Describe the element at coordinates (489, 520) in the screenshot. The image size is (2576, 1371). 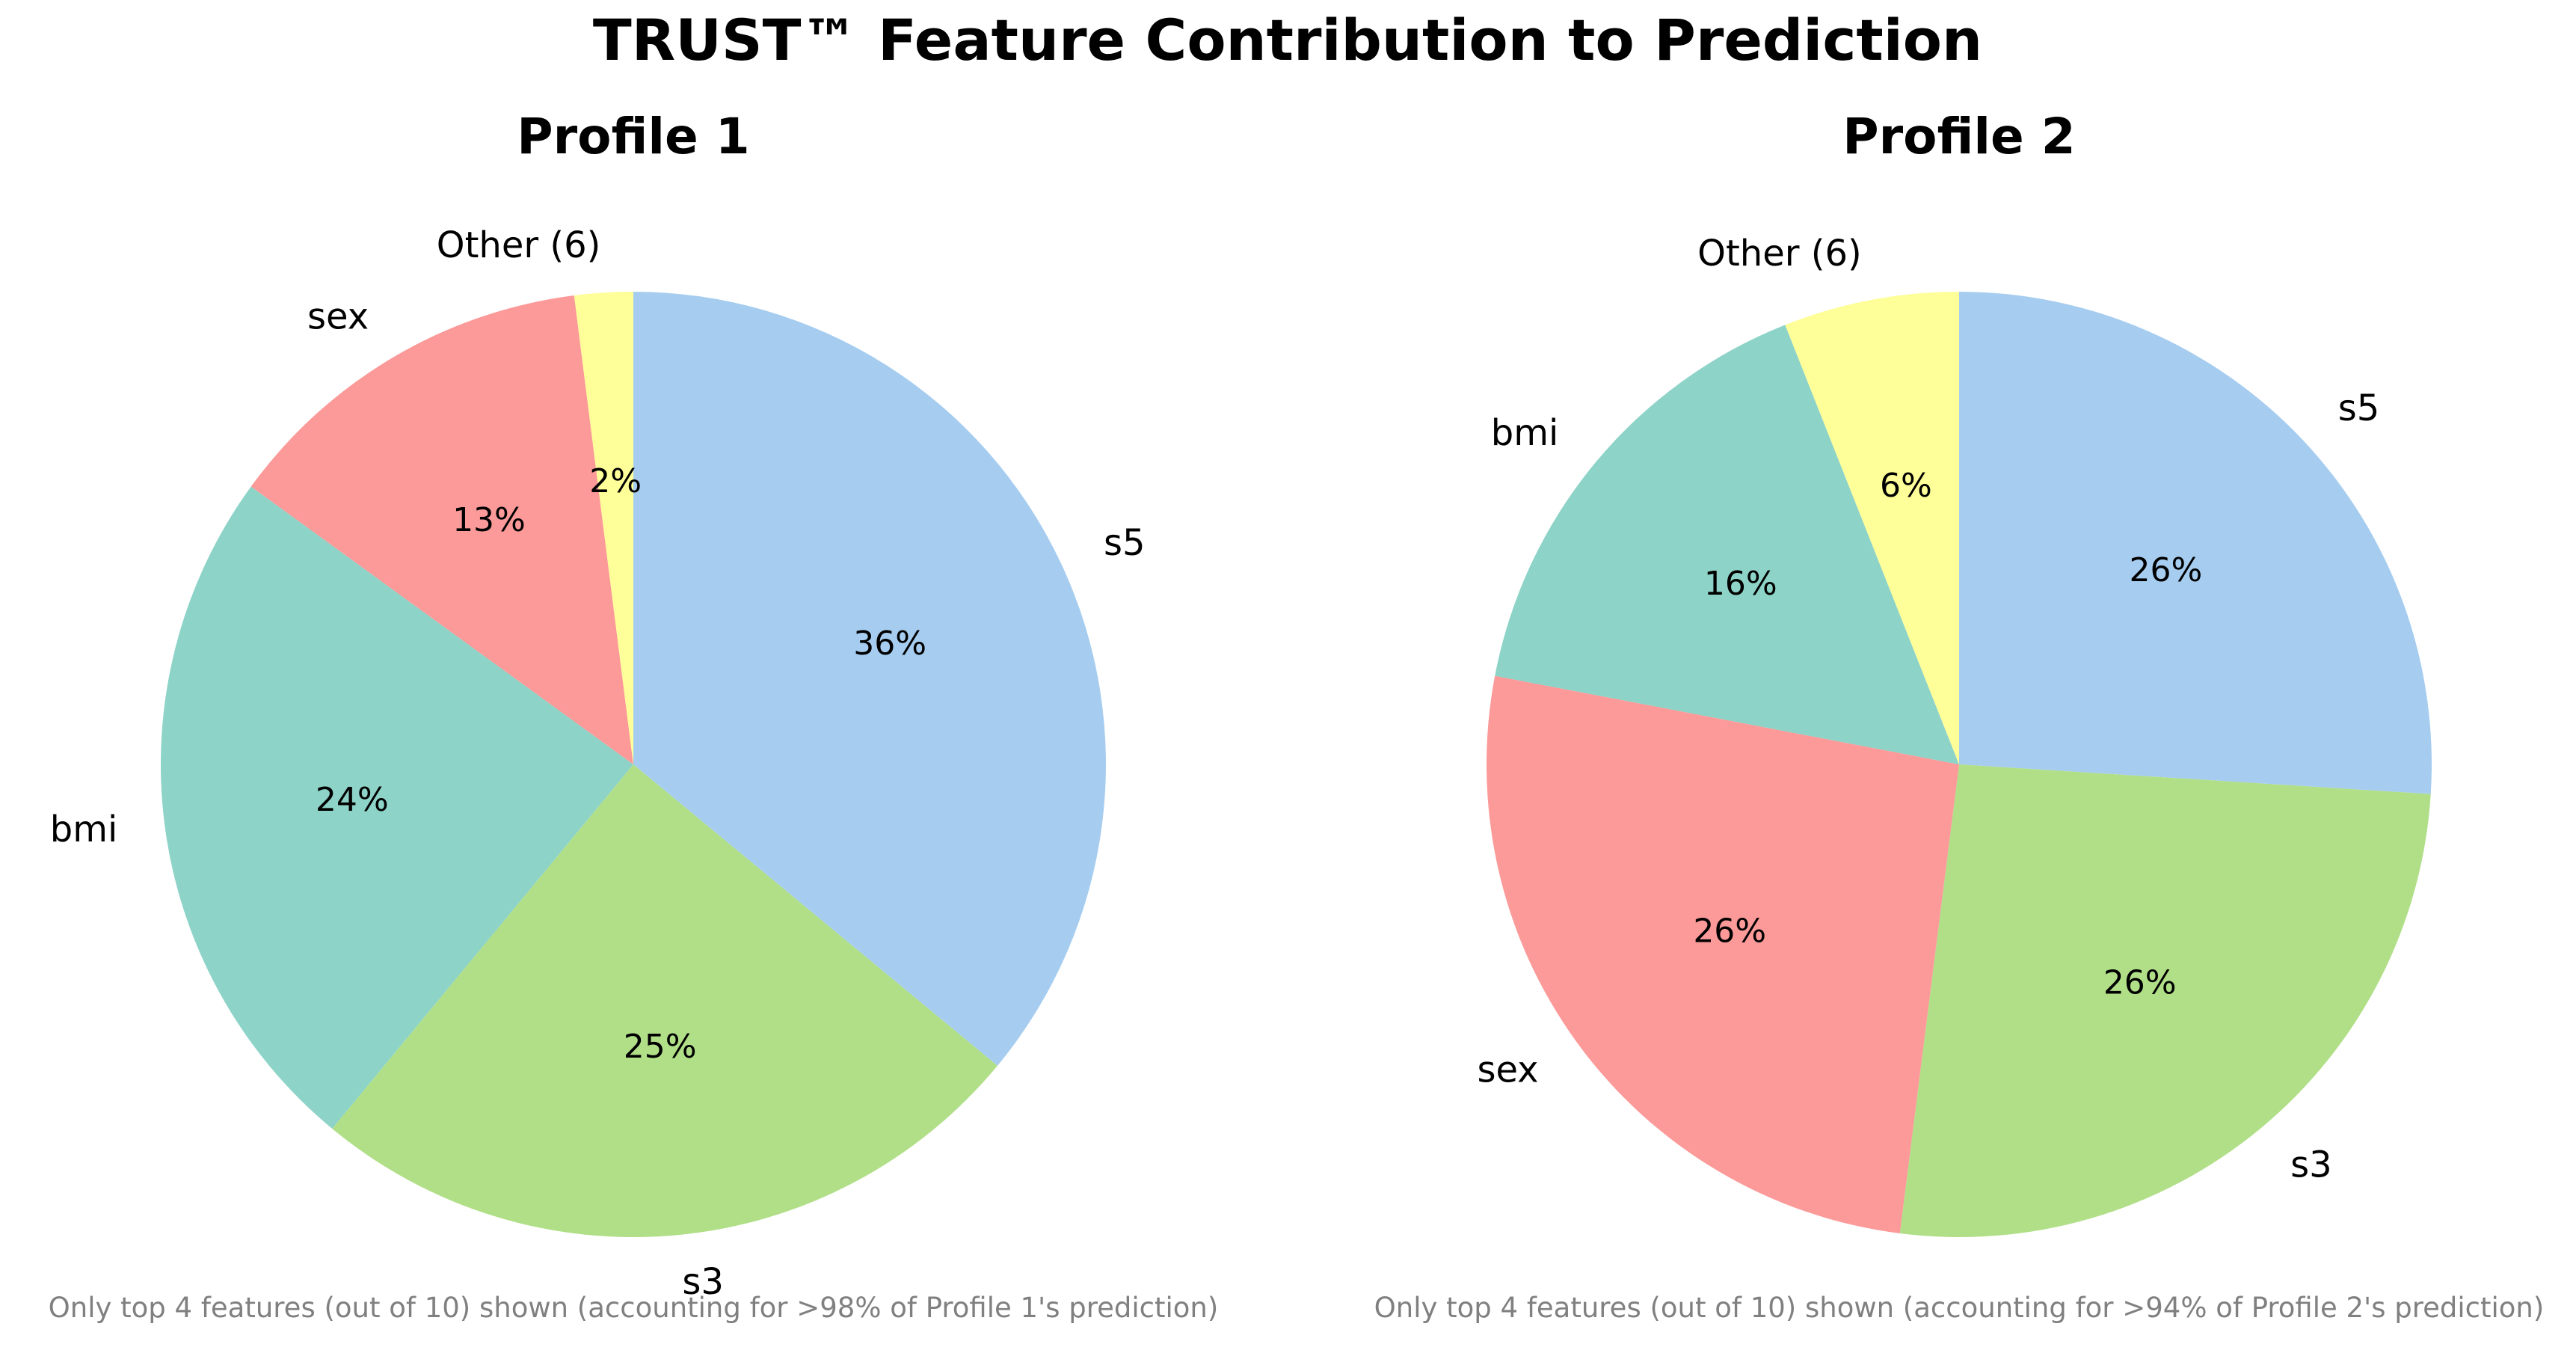
I see `pie-pct-label-sex: 13%` at that location.